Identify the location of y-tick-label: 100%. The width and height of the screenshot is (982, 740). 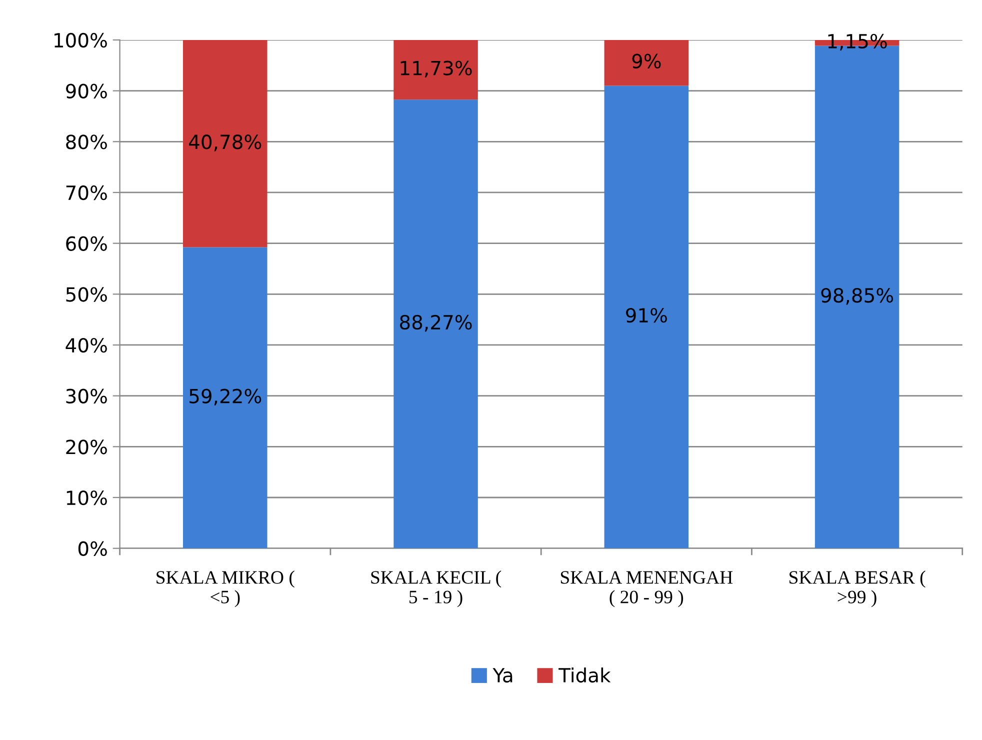
(80, 40).